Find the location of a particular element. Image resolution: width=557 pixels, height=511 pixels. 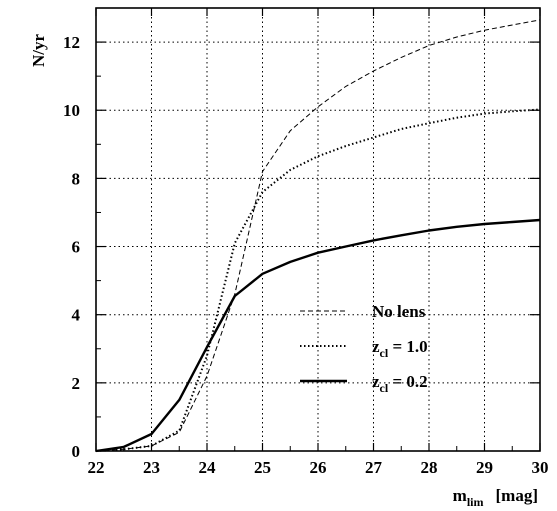

legend-label: zcl = 0.2 is located at coordinates (400, 383).